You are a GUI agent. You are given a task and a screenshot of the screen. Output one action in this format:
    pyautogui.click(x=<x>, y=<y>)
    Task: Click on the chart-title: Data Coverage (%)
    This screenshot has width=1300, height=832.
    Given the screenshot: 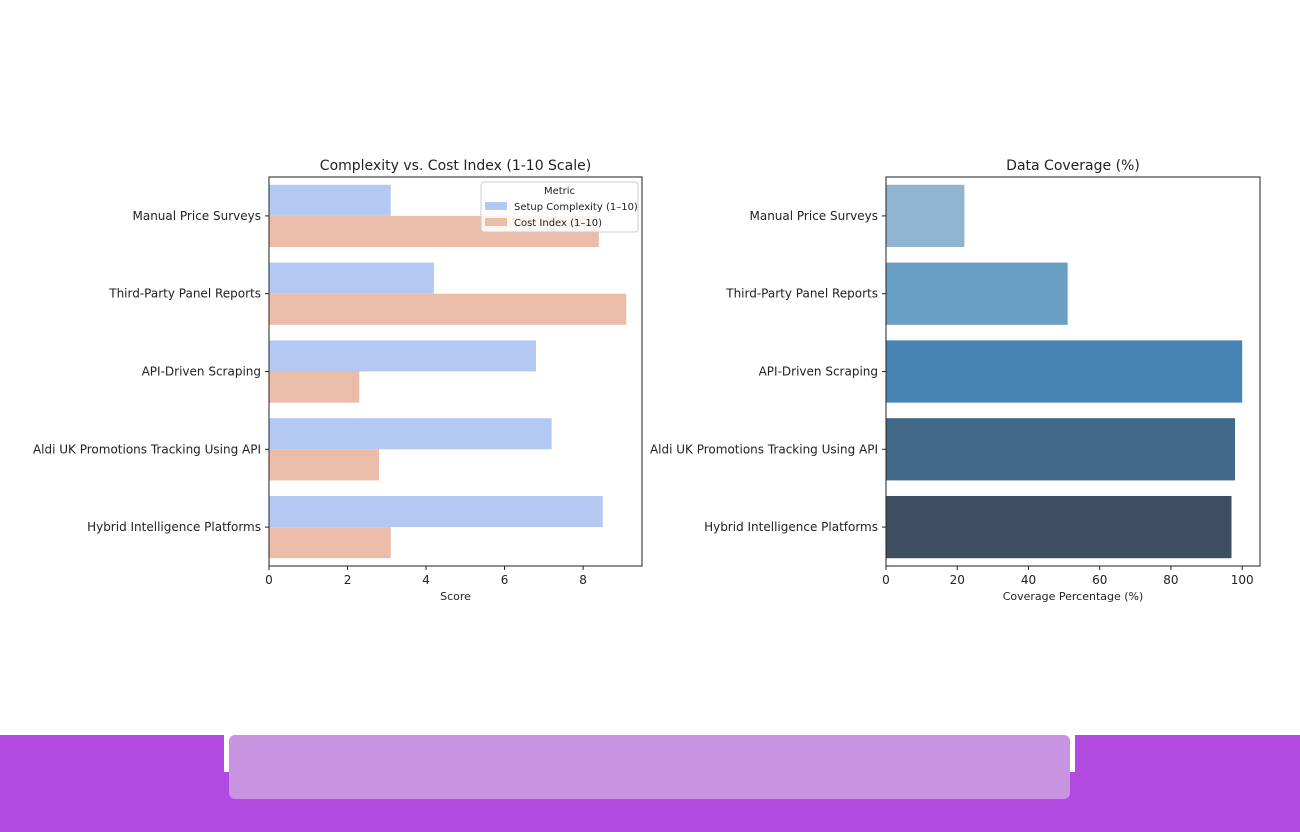 What is the action you would take?
    pyautogui.click(x=1073, y=166)
    